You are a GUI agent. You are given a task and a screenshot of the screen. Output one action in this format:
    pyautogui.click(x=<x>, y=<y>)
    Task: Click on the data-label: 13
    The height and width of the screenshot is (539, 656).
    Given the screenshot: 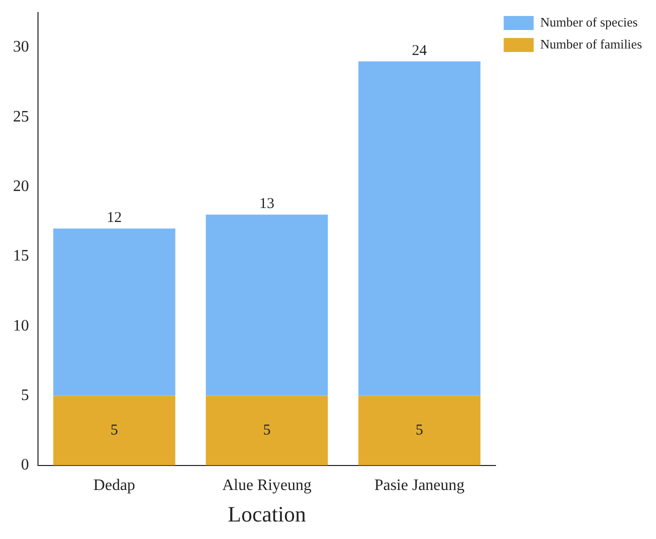 What is the action you would take?
    pyautogui.click(x=266, y=204)
    